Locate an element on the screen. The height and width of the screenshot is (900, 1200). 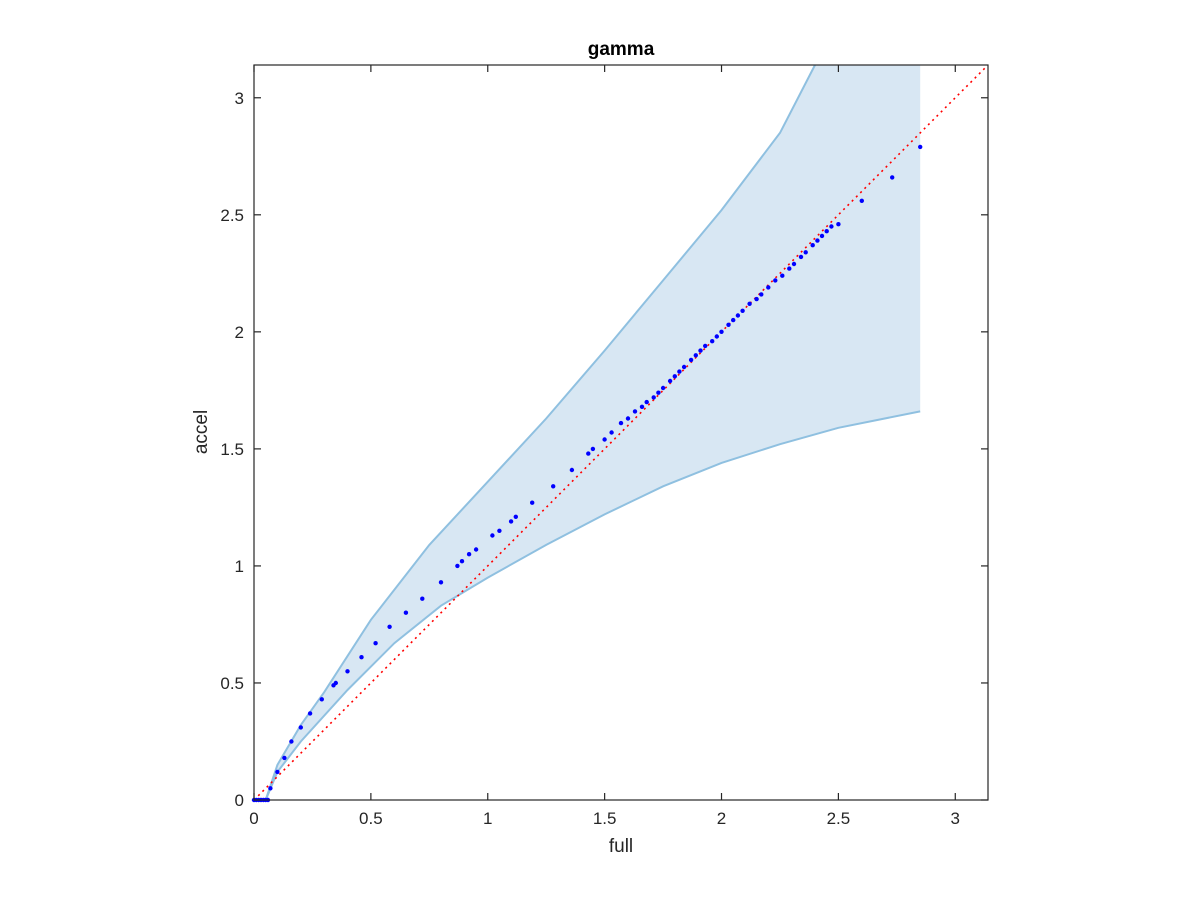
y-tick-label: 1 is located at coordinates (239, 566).